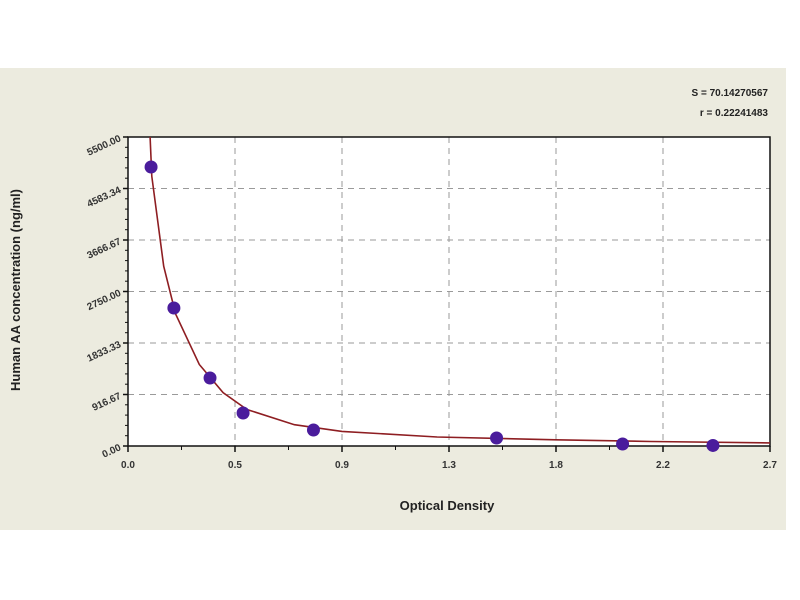 The width and height of the screenshot is (800, 600). Describe the element at coordinates (235, 465) in the screenshot. I see `x-tick-label: 0.5` at that location.